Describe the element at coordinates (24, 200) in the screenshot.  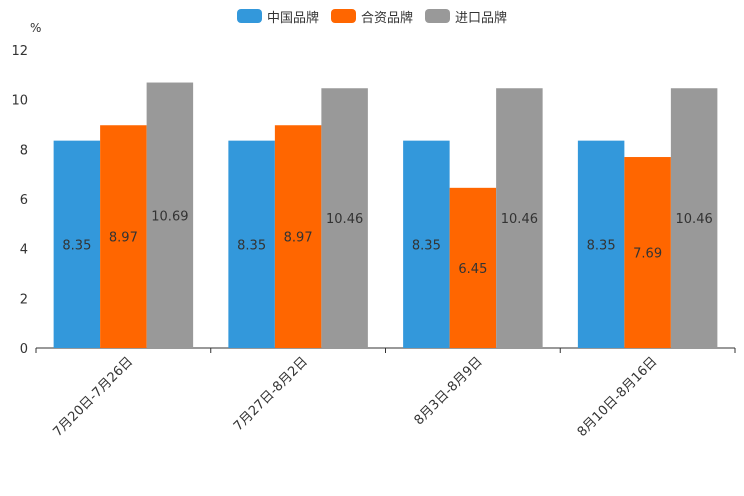
I see `y-tick-label: 6` at that location.